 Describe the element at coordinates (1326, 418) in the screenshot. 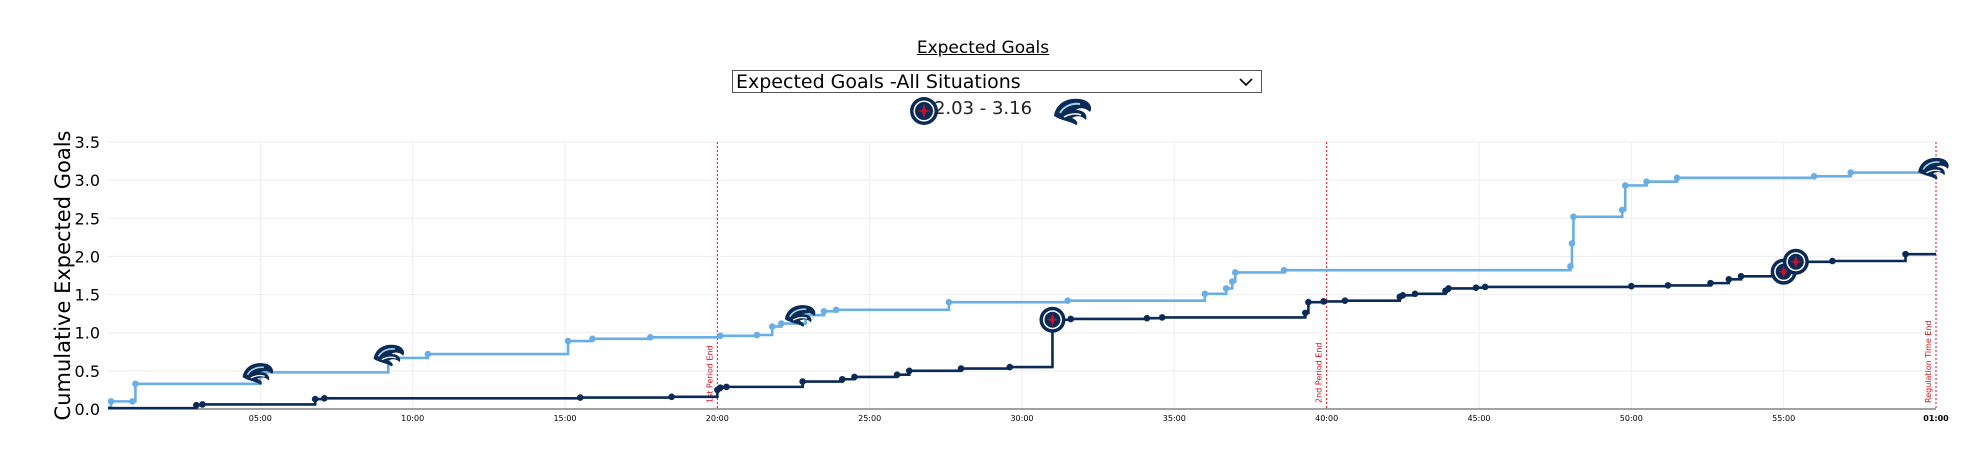

I see `x-tick-label: 40:00` at that location.